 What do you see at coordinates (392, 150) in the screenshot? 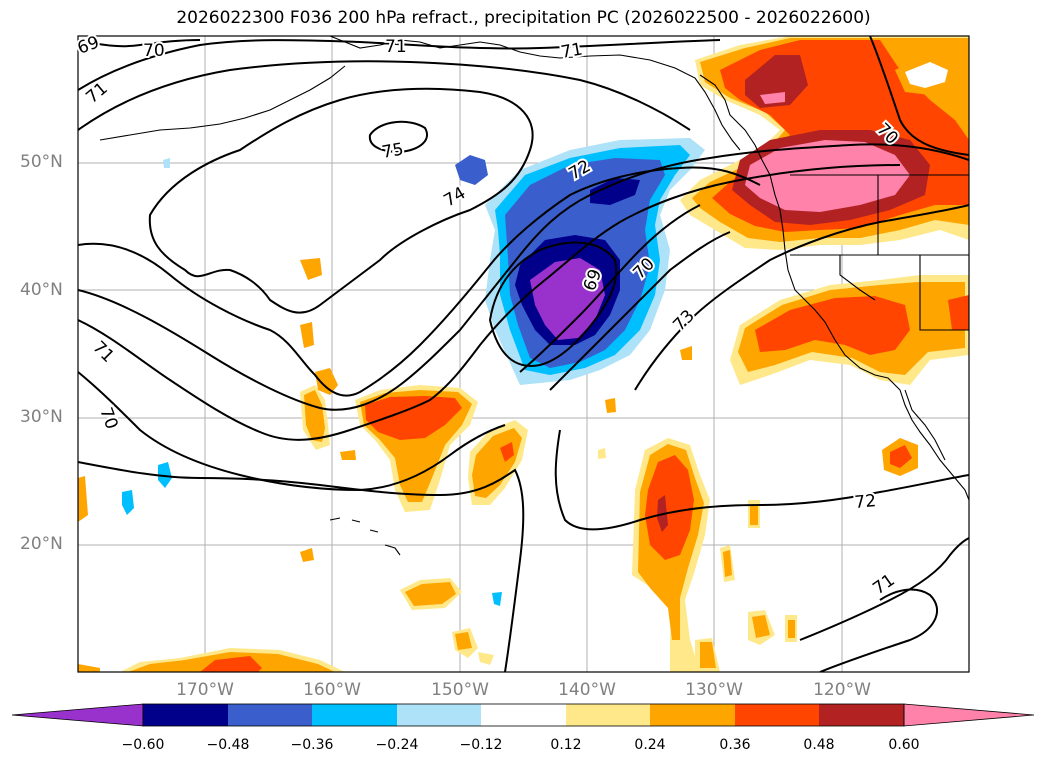
I see `contour-label: 75` at bounding box center [392, 150].